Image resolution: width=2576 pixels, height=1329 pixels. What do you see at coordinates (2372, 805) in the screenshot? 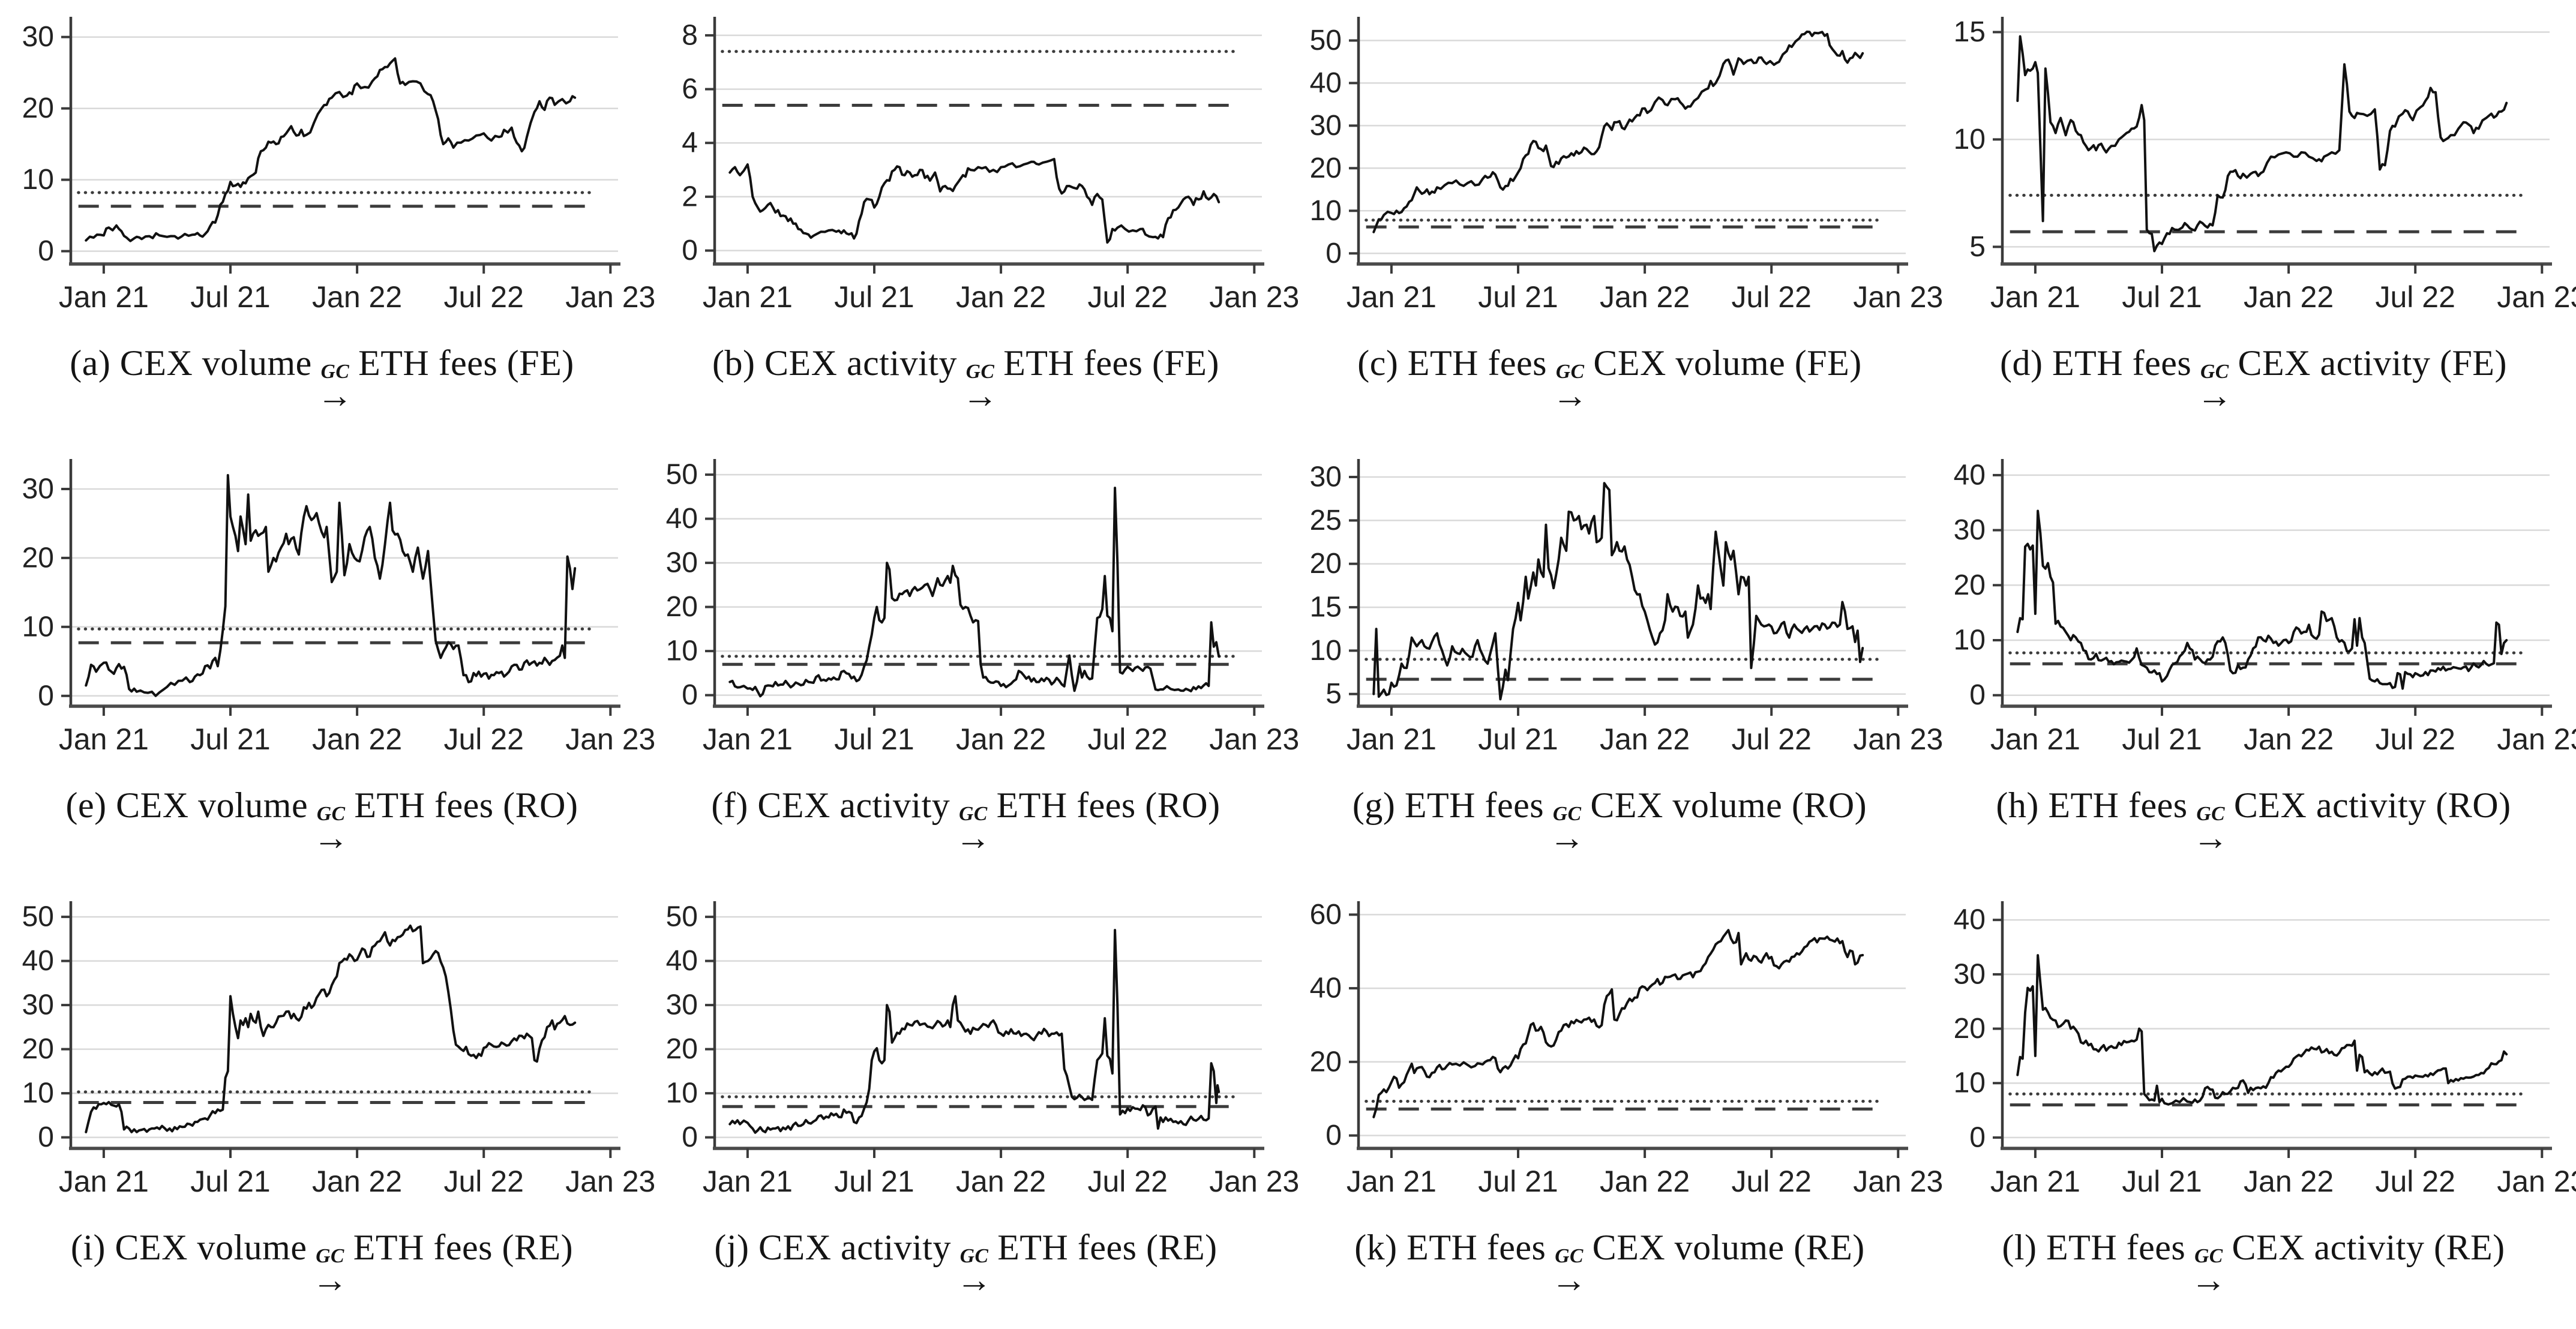
I see `caption-suffix: CEX activity (RO)` at bounding box center [2372, 805].